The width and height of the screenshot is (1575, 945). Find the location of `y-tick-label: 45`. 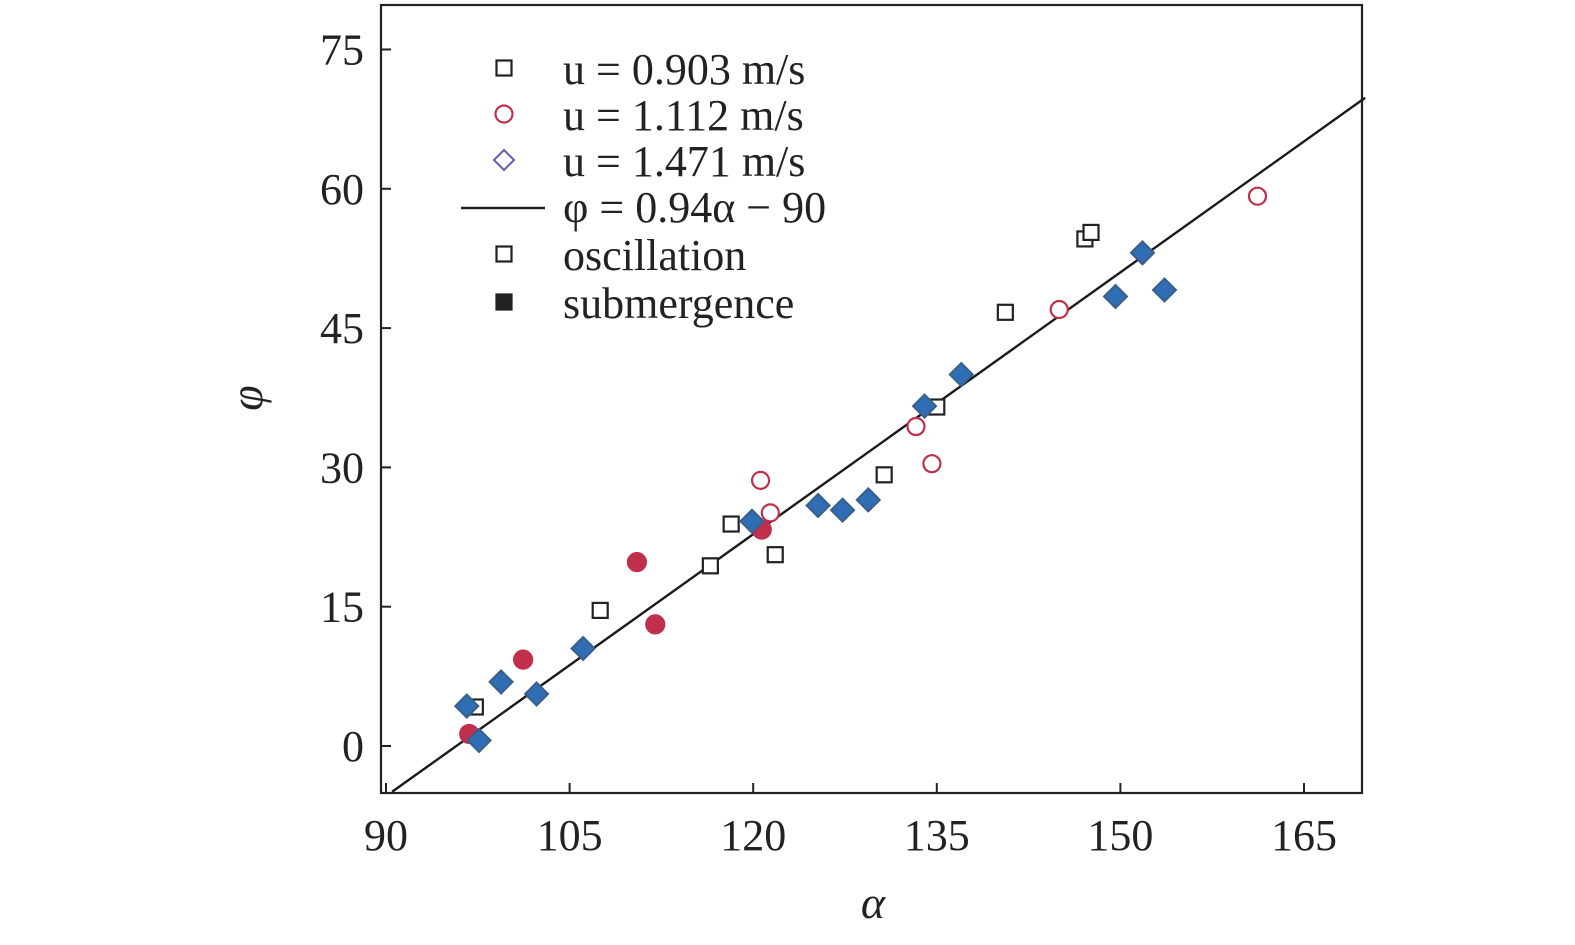

y-tick-label: 45 is located at coordinates (342, 328).